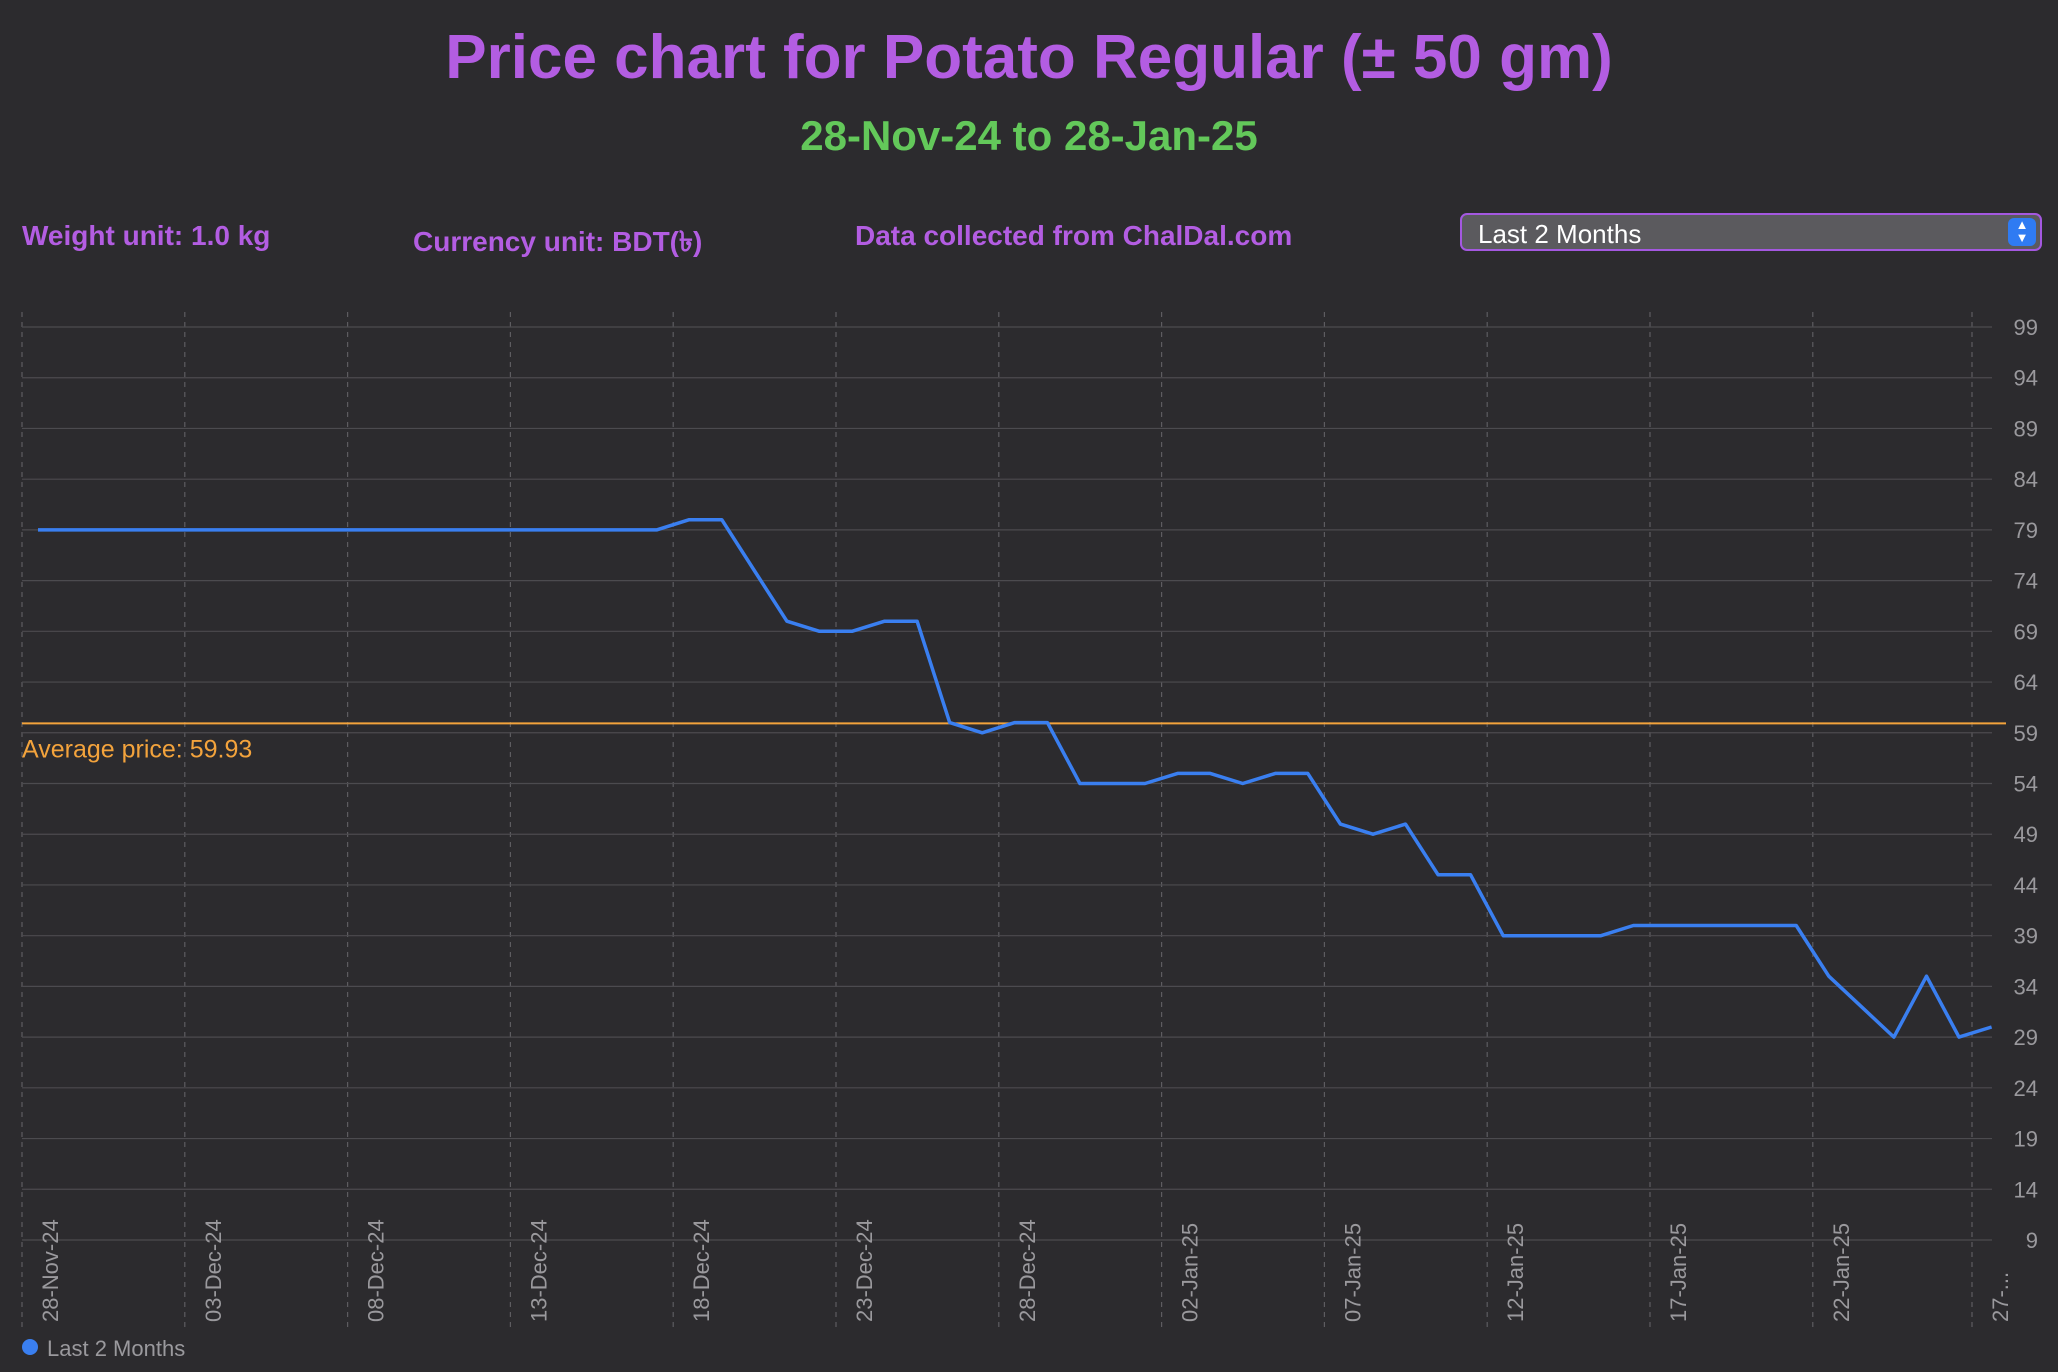 The height and width of the screenshot is (1372, 2058). I want to click on legend-label: Last 2 Months, so click(116, 1348).